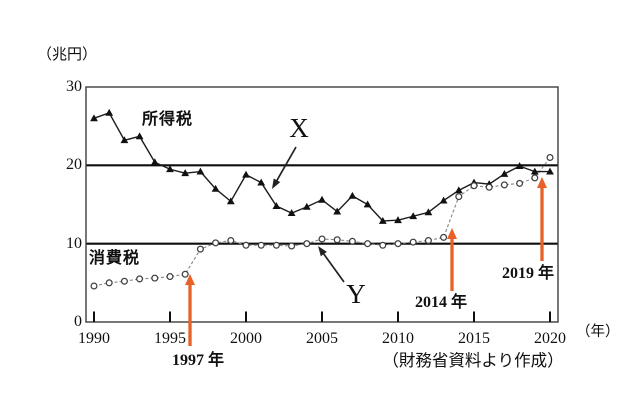 This screenshot has height=408, width=640. I want to click on arrow-1997, so click(190, 310).